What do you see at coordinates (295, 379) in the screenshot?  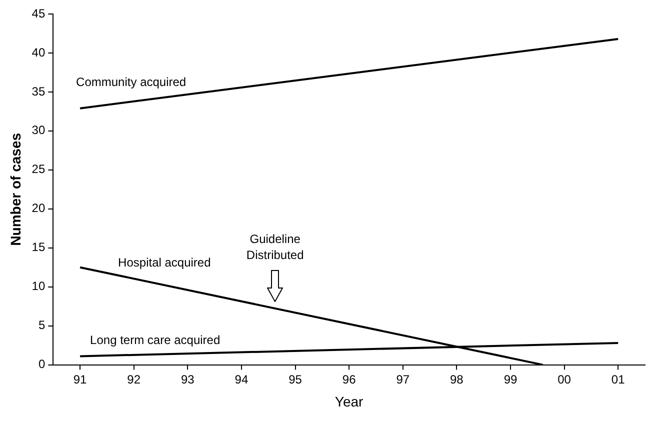 I see `x-tick-label: 95` at bounding box center [295, 379].